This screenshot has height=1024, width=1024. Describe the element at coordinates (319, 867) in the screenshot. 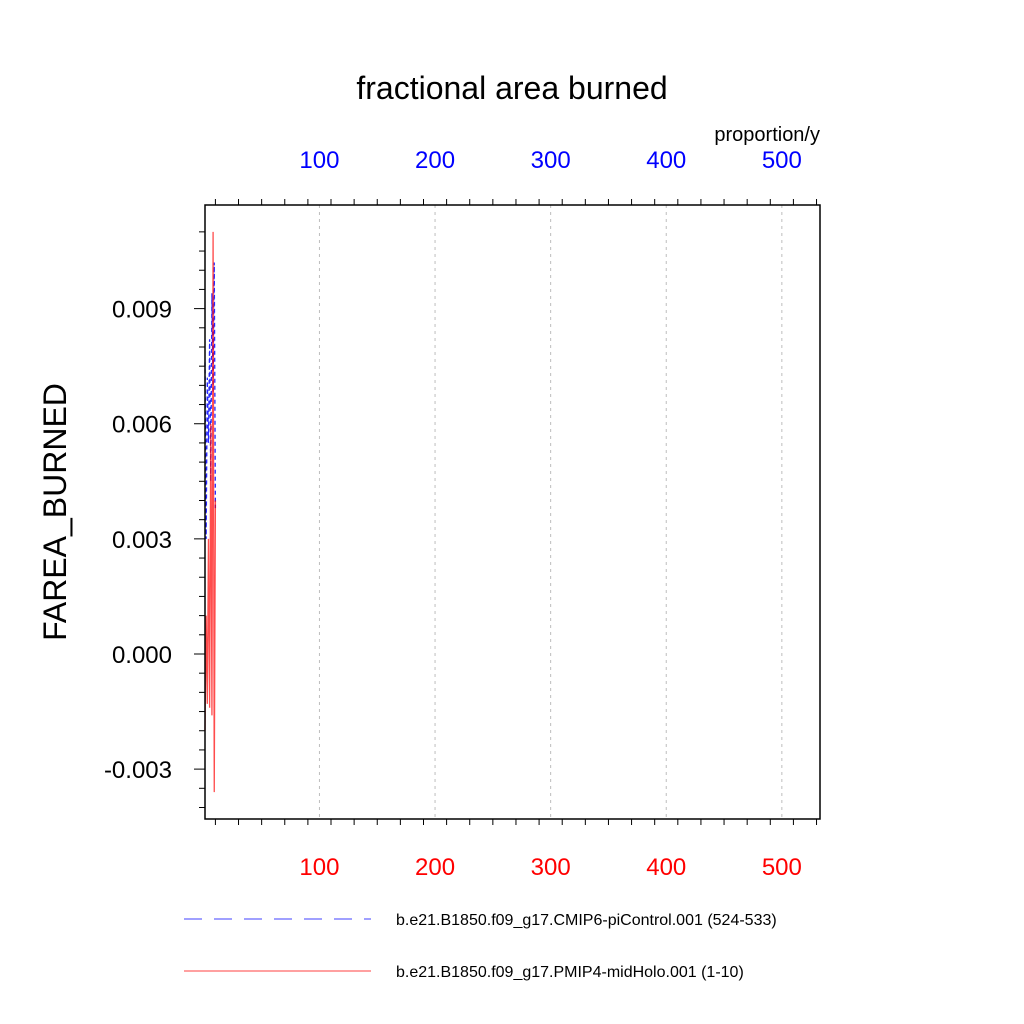

I see `x-bottom-tick-label: 100` at that location.